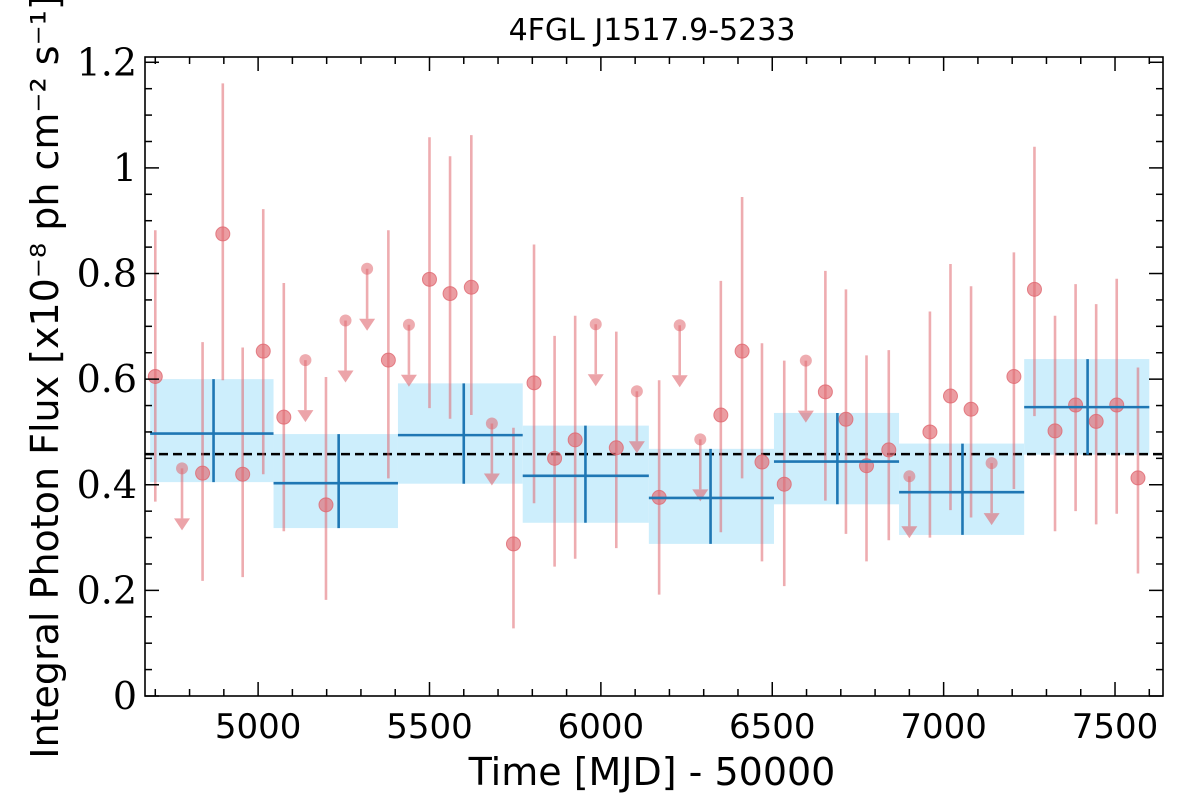  I want to click on y-tick-label: 1.2, so click(107, 62).